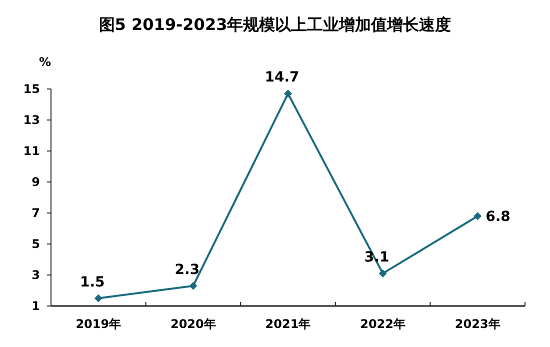 Image resolution: width=550 pixels, height=347 pixels. Describe the element at coordinates (193, 324) in the screenshot. I see `x-tick-label: 2020年` at that location.